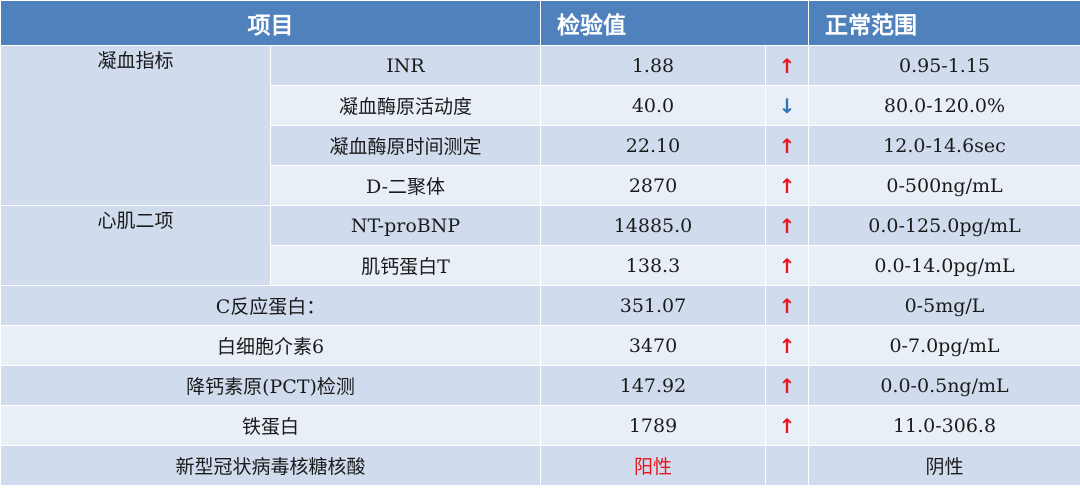  What do you see at coordinates (653, 185) in the screenshot?
I see `row-value: 2870` at bounding box center [653, 185].